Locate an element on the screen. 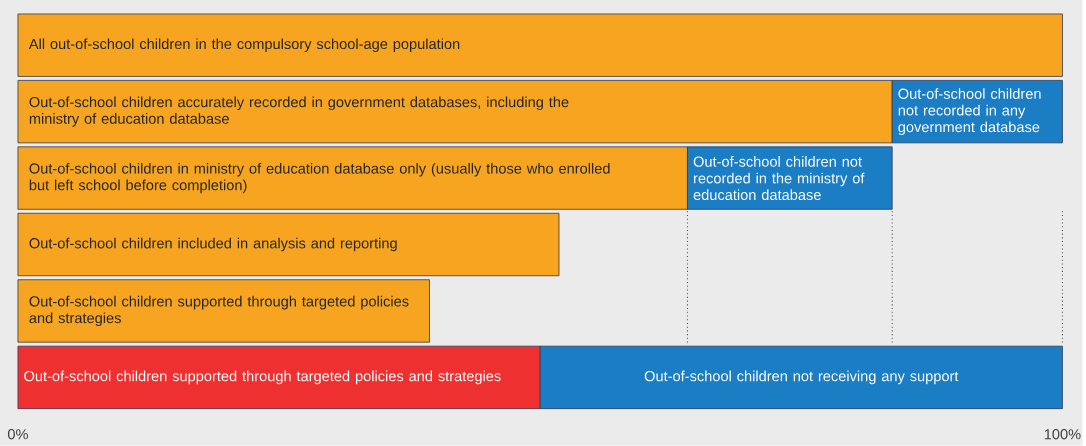 The image size is (1086, 446). data-label: Out-of-school children not recorded in any government database is located at coordinates (969, 112).